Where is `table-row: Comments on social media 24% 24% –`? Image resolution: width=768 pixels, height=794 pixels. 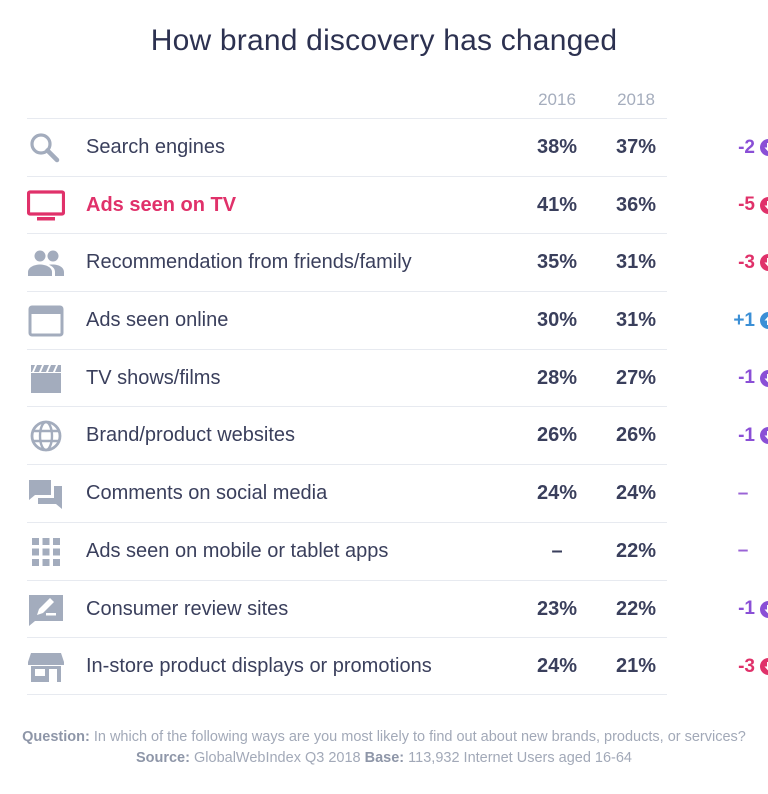
table-row: Comments on social media 24% 24% – is located at coordinates (387, 493).